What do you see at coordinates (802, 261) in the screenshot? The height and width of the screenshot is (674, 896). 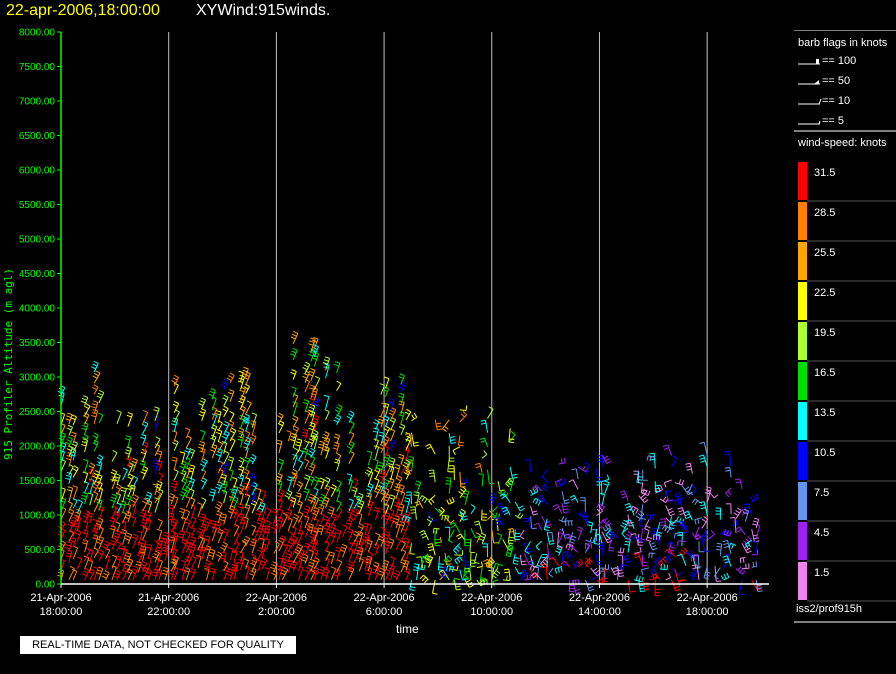 I see `speed-color-swatch` at bounding box center [802, 261].